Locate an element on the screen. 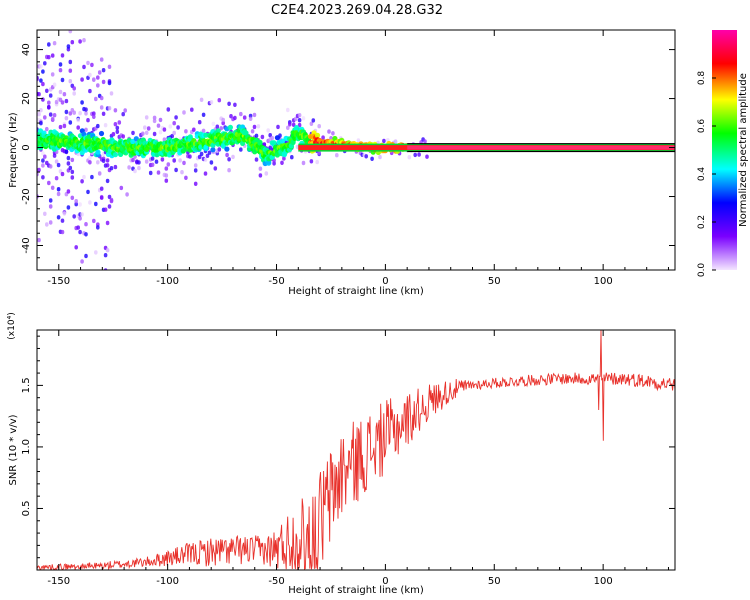 This screenshot has width=750, height=600. snr-x-tick-label: -150 is located at coordinates (58, 581).